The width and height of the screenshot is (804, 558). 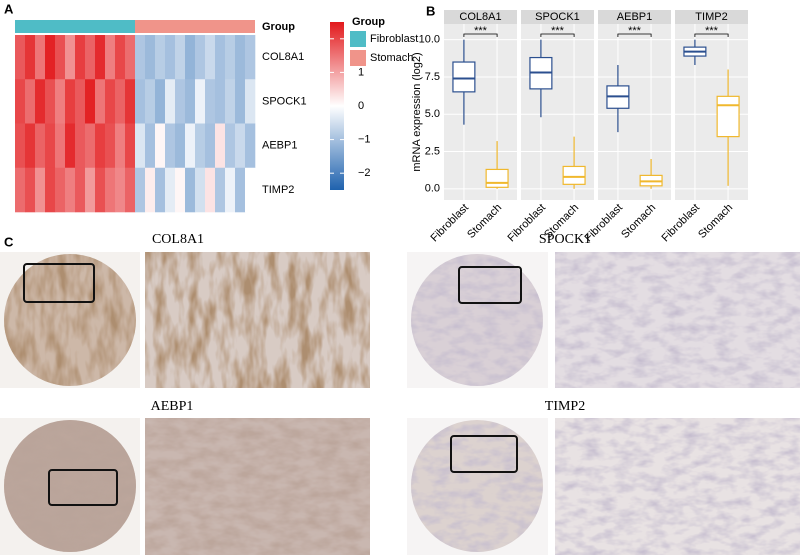 What do you see at coordinates (9, 8) in the screenshot?
I see `panel-label: A` at bounding box center [9, 8].